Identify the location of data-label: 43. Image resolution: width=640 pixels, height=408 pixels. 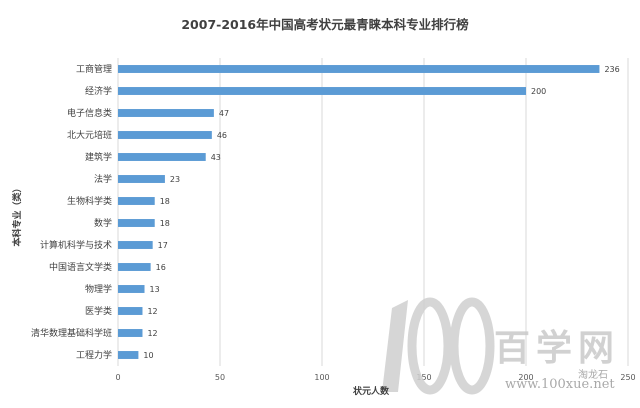
(216, 157).